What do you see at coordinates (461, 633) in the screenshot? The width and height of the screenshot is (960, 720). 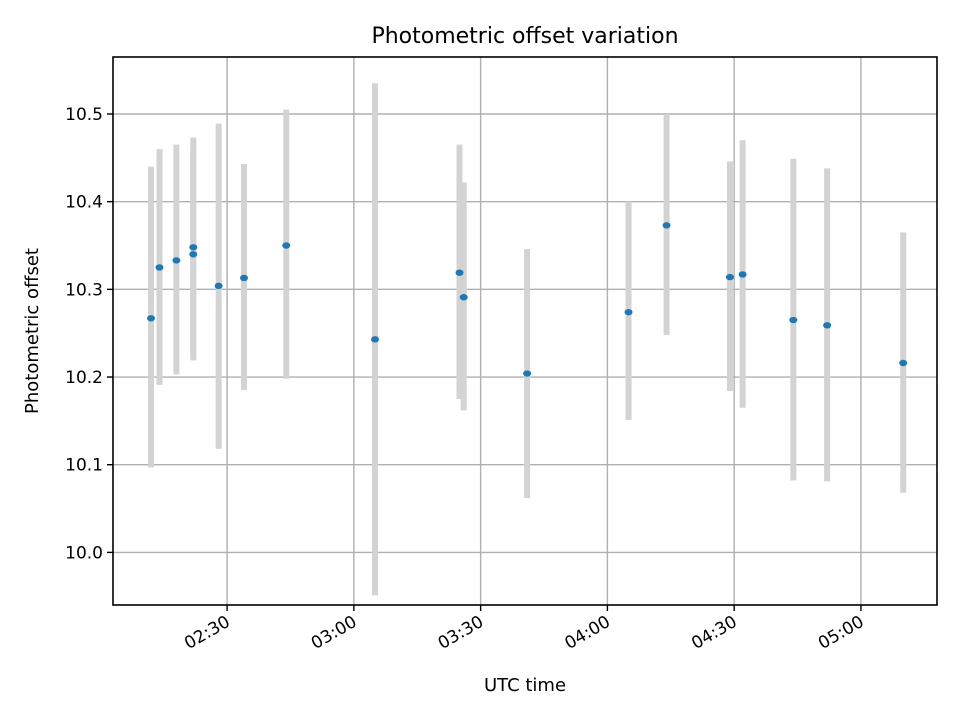 I see `x-tick-label: 03:30` at bounding box center [461, 633].